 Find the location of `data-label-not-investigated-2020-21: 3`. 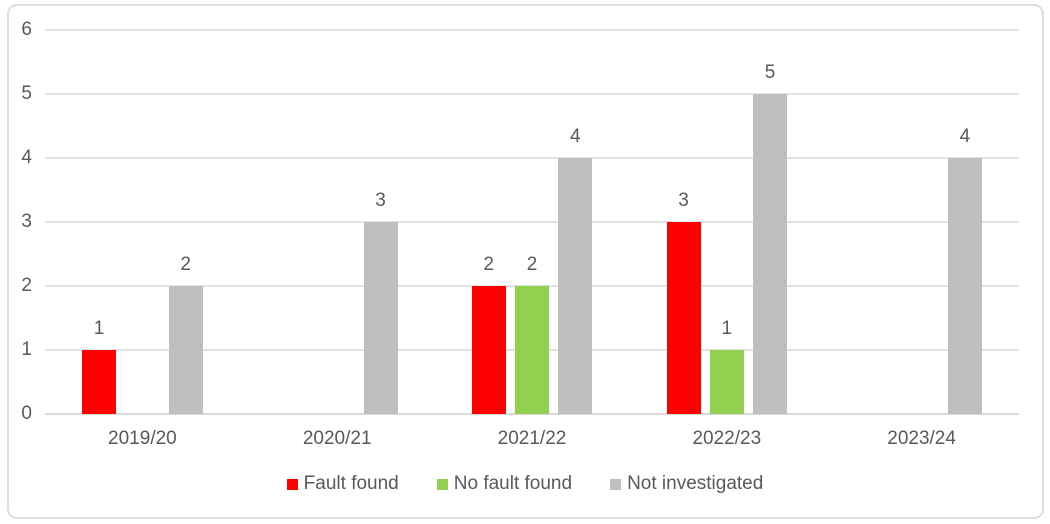

data-label-not-investigated-2020-21: 3 is located at coordinates (380, 200).